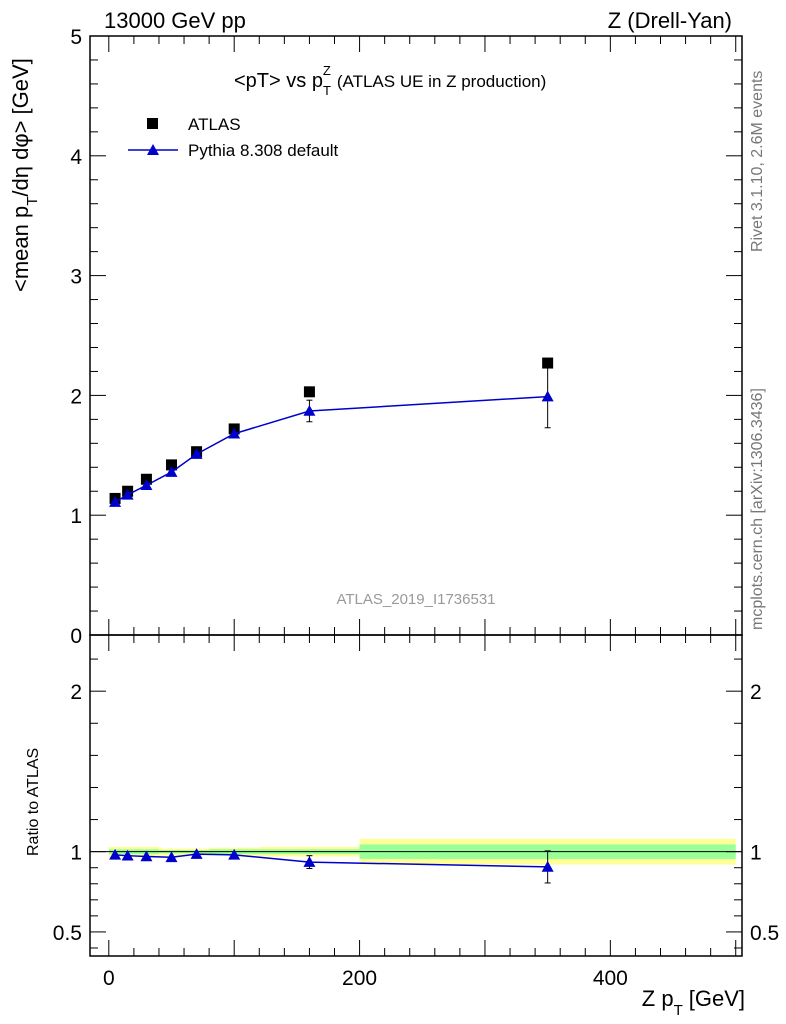 The image size is (786, 1024). Describe the element at coordinates (757, 509) in the screenshot. I see `mcplots-label: mcplots.cern.ch [arXiv:1306.3436]` at that location.